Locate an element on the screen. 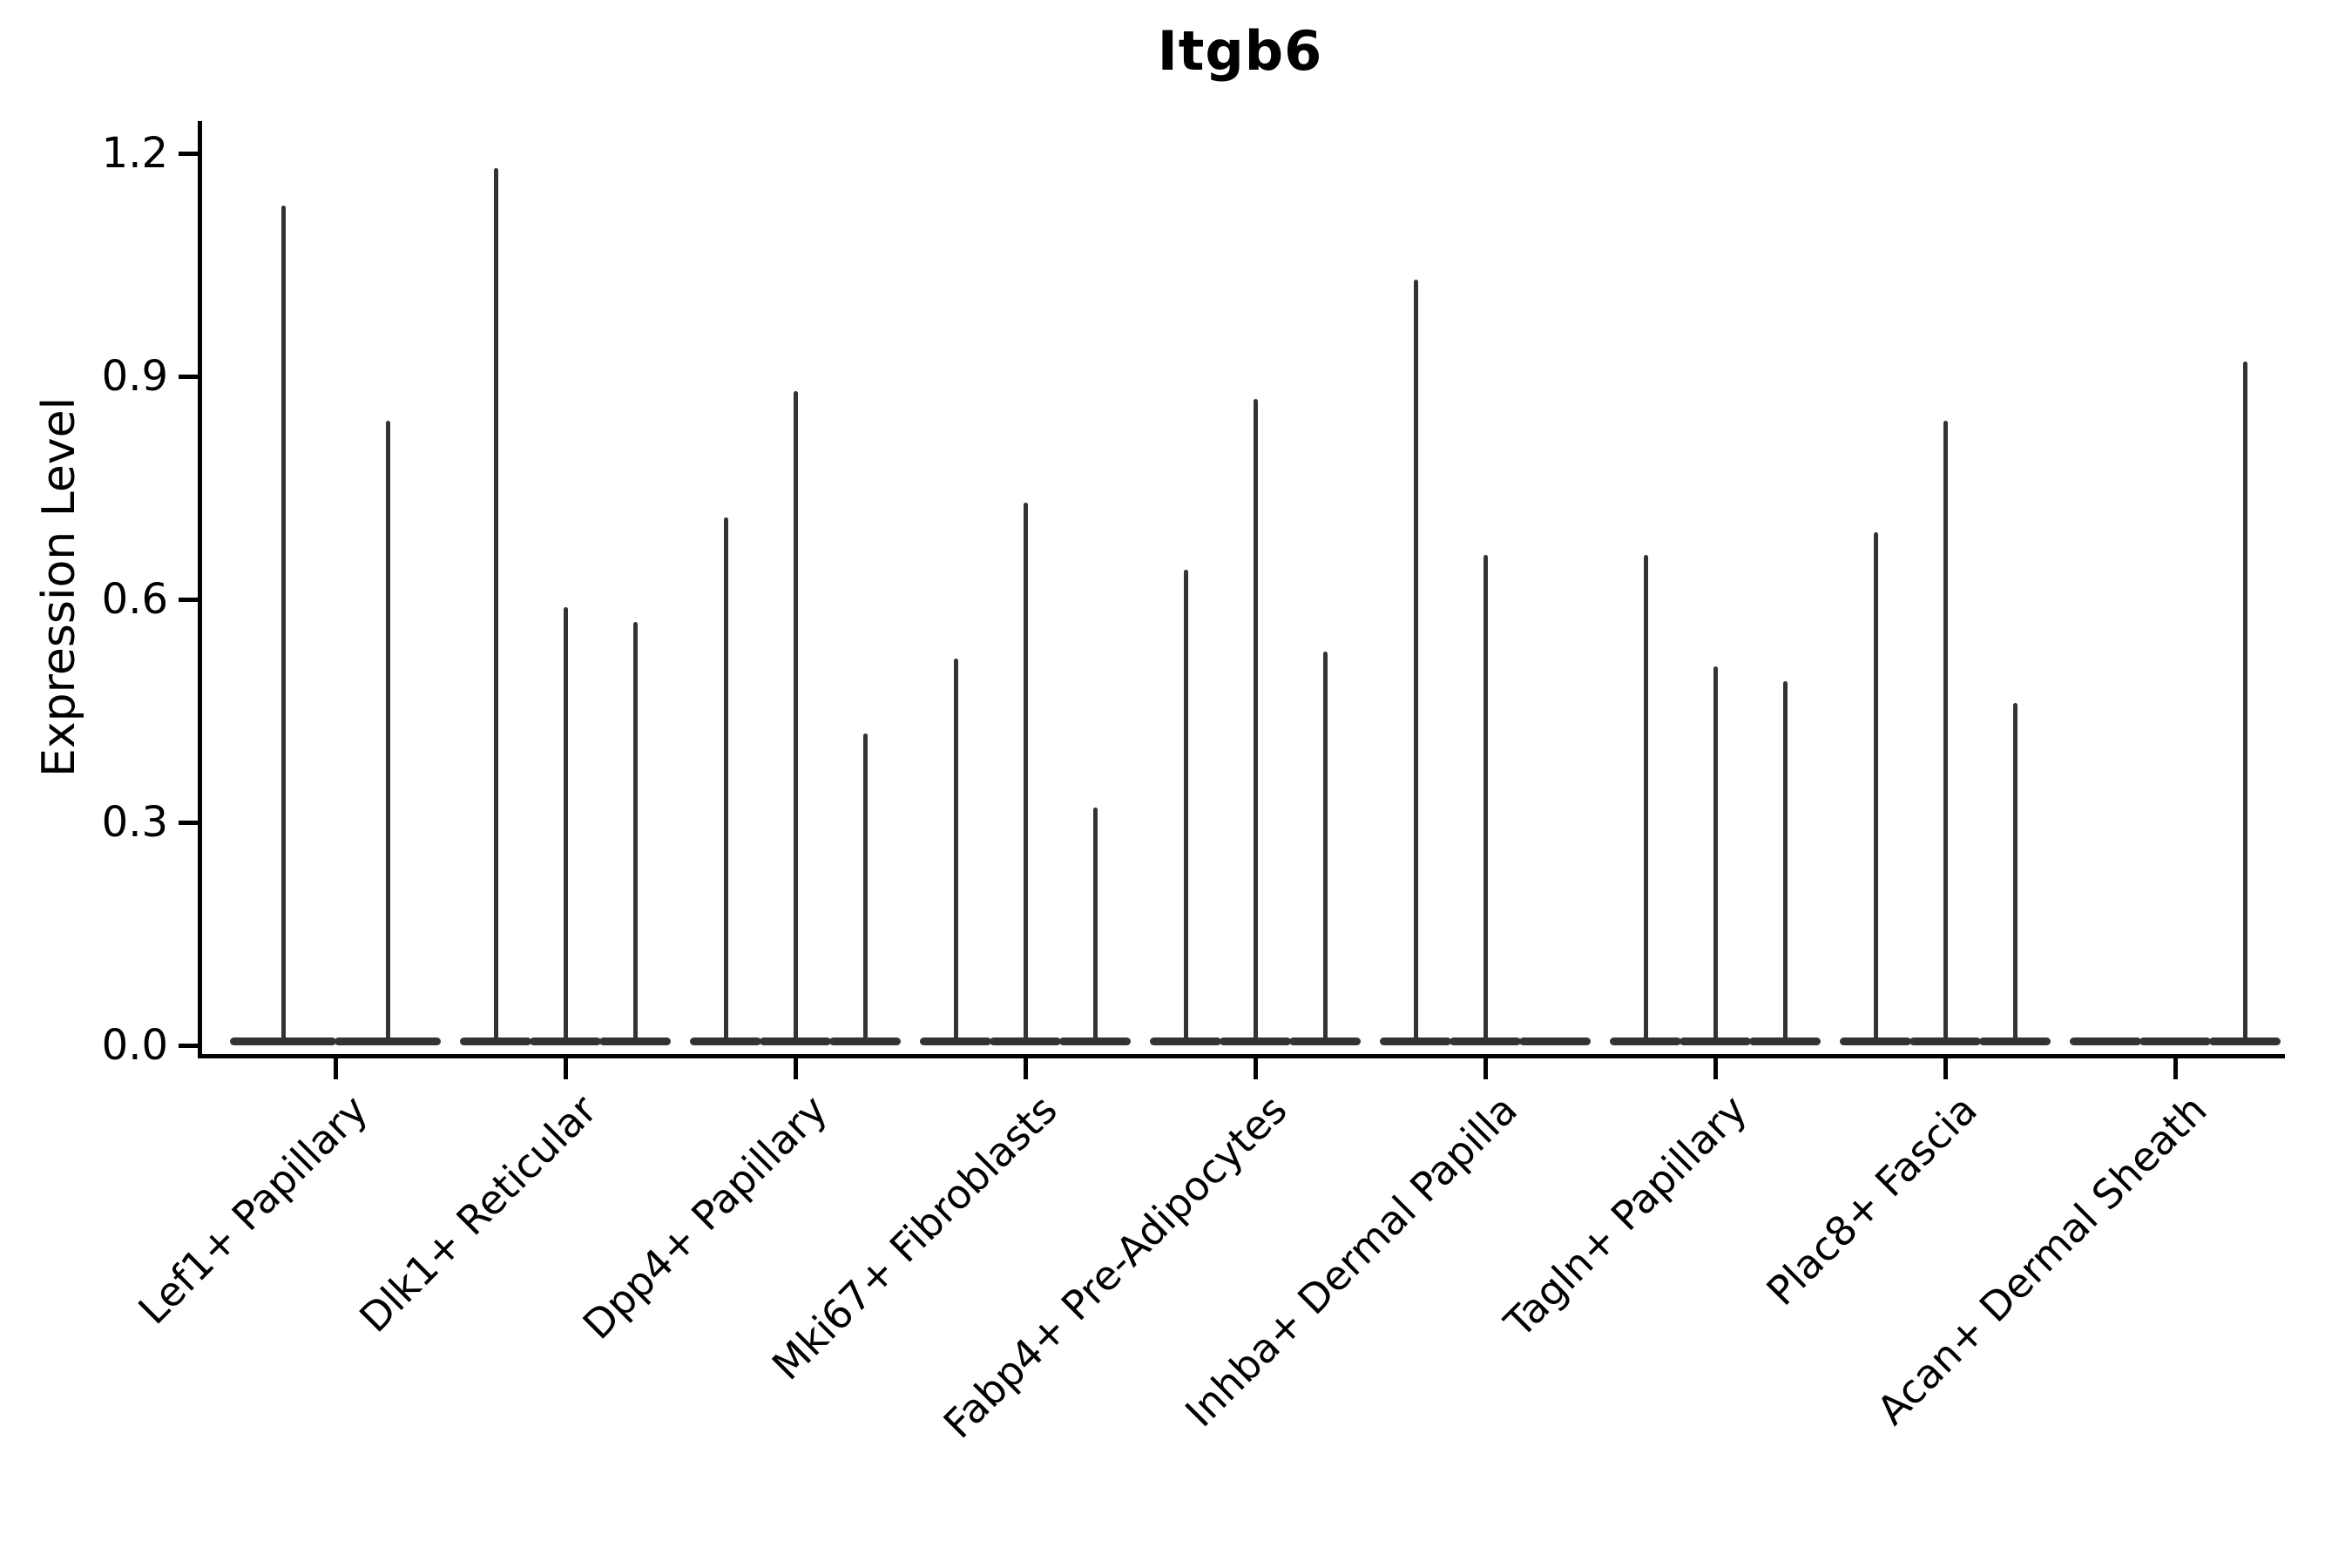 Image resolution: width=2352 pixels, height=1568 pixels. y-tick-label: 0.3 is located at coordinates (134, 822).